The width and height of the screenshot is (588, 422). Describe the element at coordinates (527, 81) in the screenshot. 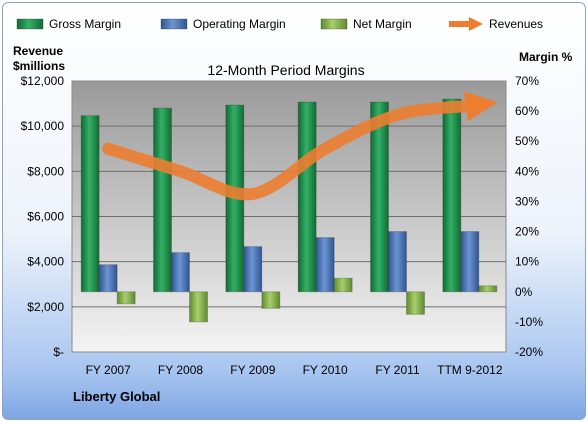

I see `right-tick-label: 70%` at that location.